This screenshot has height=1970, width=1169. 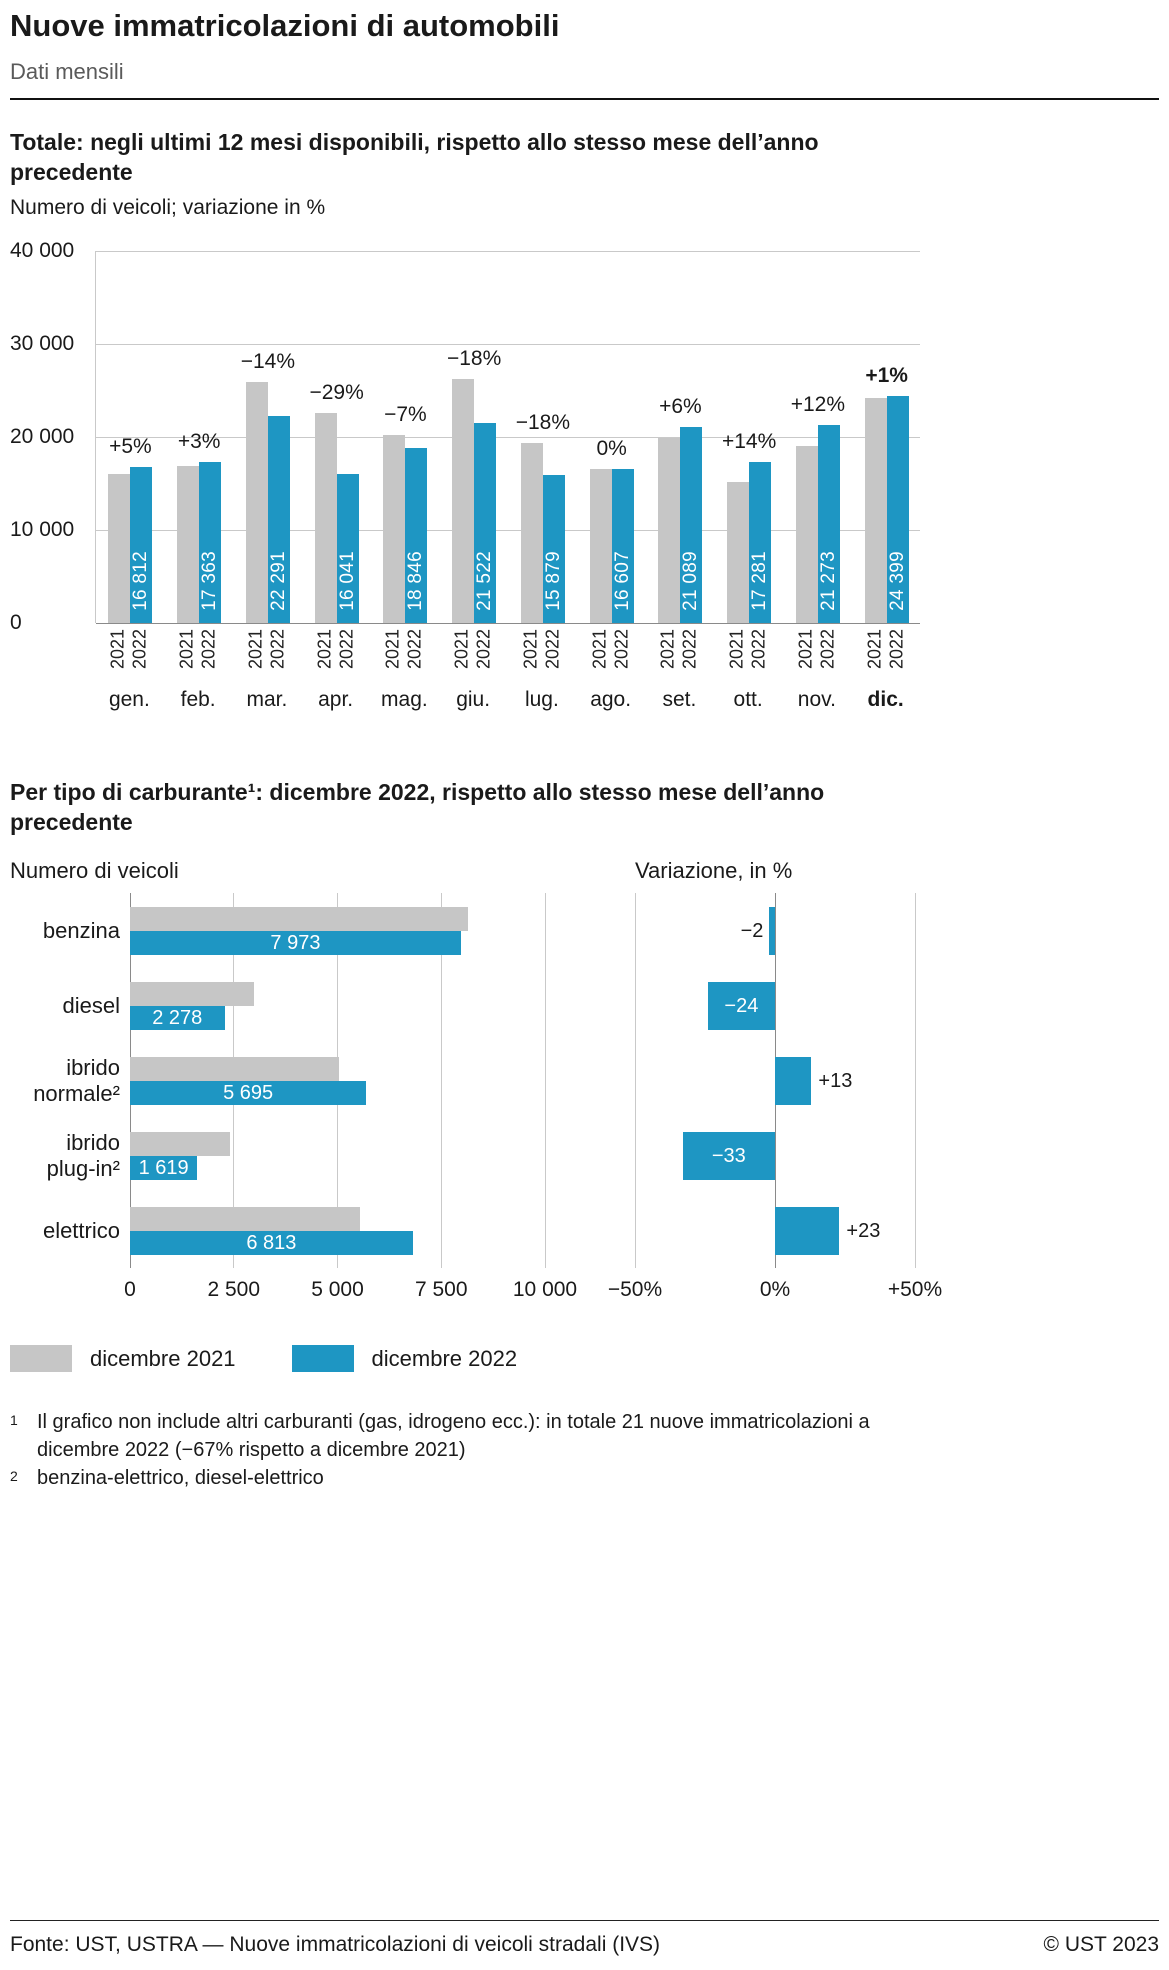 What do you see at coordinates (130, 1289) in the screenshot?
I see `x-axis-tick-label: 0` at bounding box center [130, 1289].